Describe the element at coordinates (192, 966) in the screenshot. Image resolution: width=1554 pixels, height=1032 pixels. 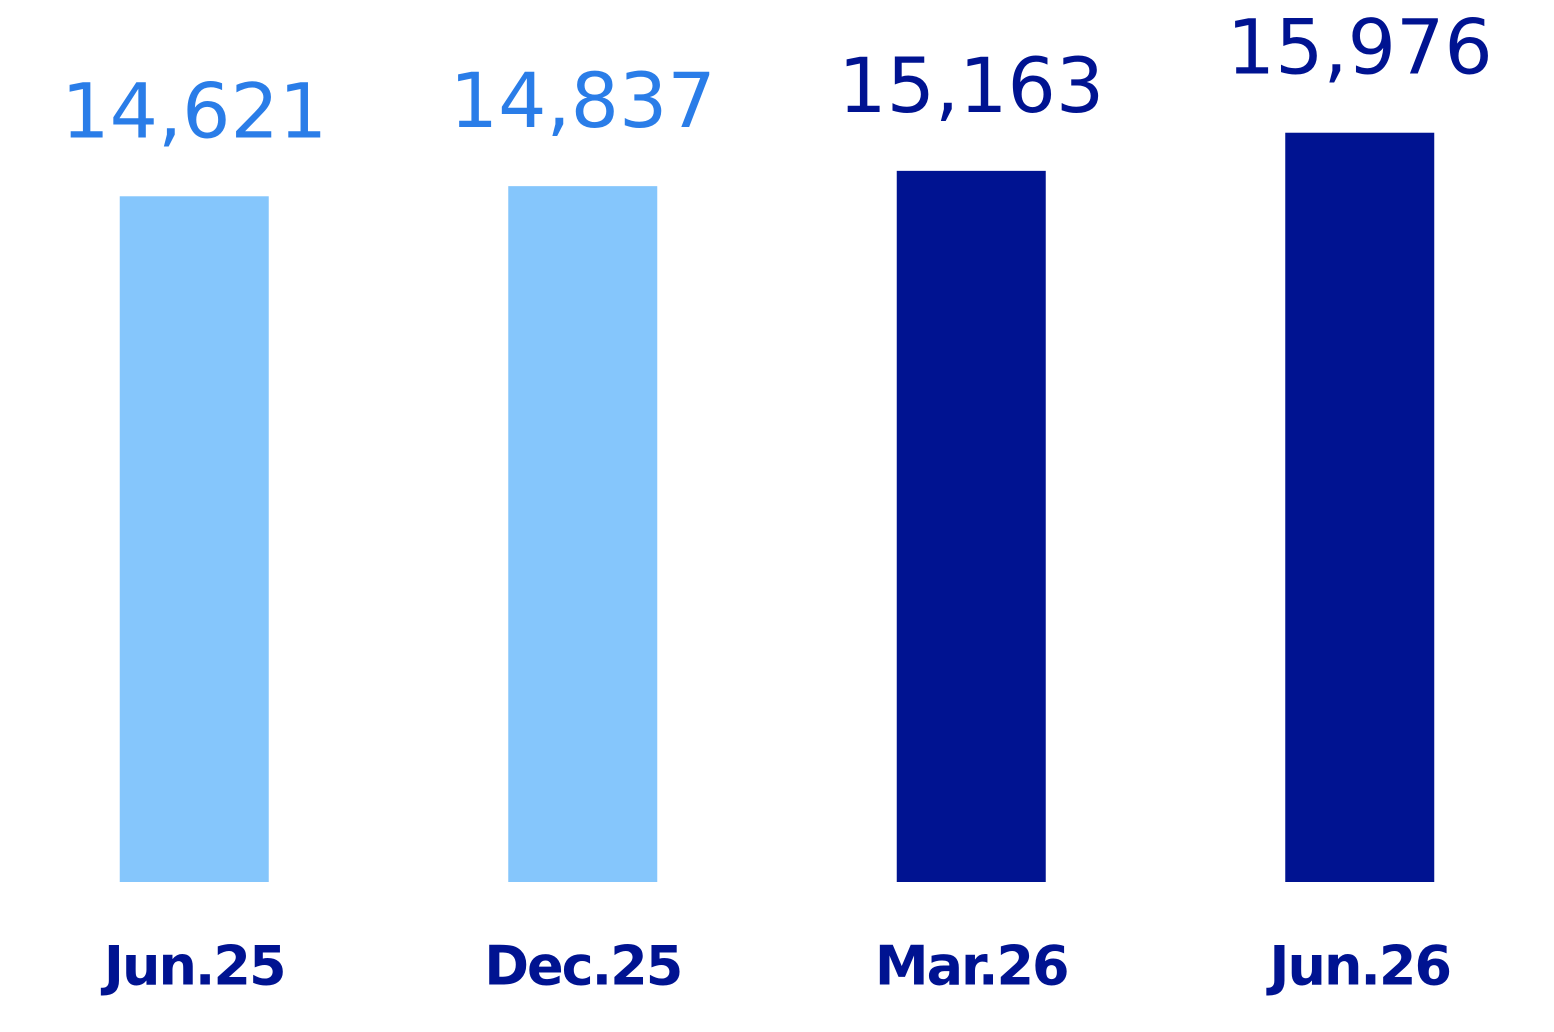
I see `x-tick-label: Jun.25` at that location.